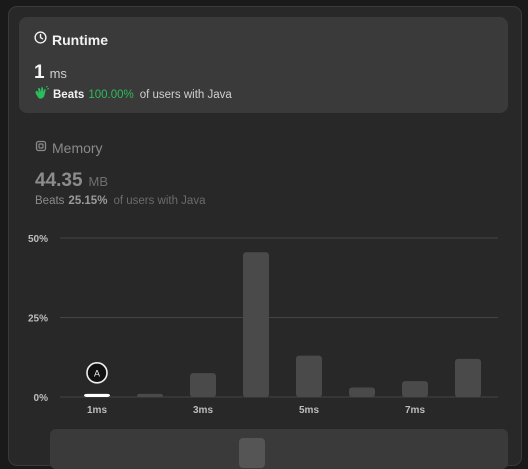 Image resolution: width=528 pixels, height=469 pixels. I want to click on preview-bar, so click(252, 453).